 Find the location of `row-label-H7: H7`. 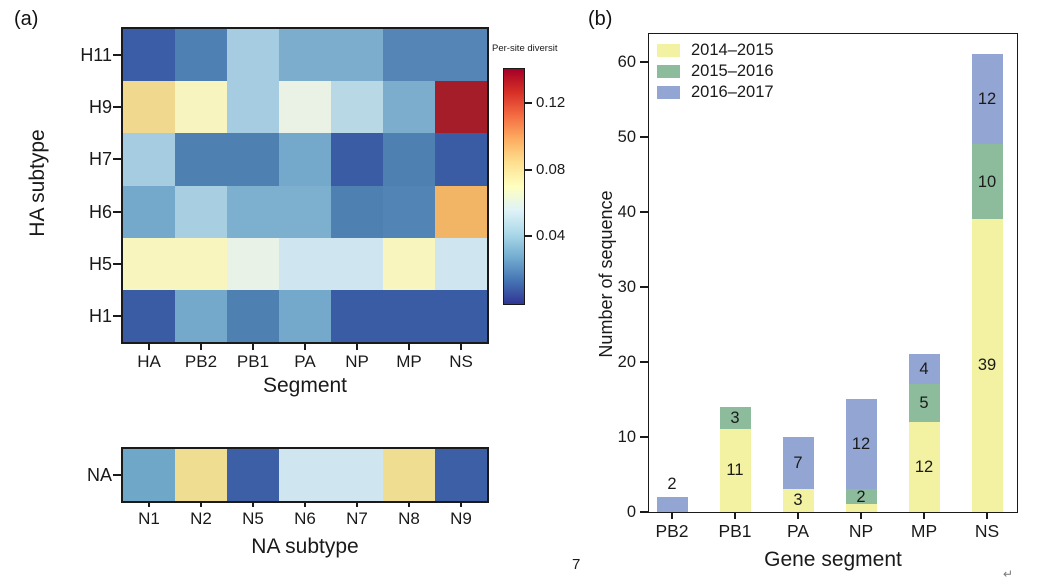

row-label-H7: H7 is located at coordinates (100, 159).